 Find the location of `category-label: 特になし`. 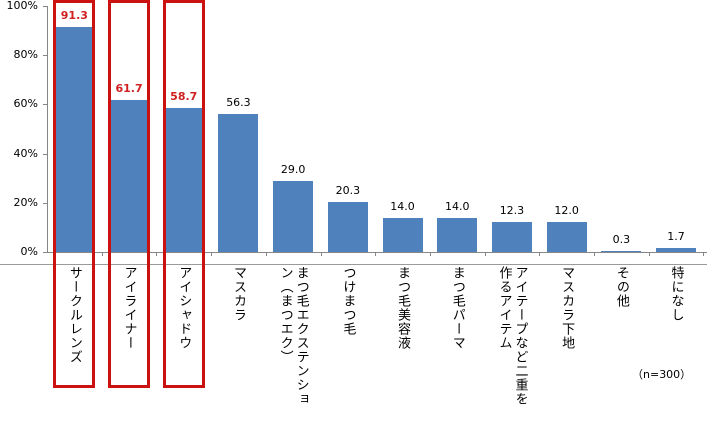

category-label: 特になし is located at coordinates (676, 294).